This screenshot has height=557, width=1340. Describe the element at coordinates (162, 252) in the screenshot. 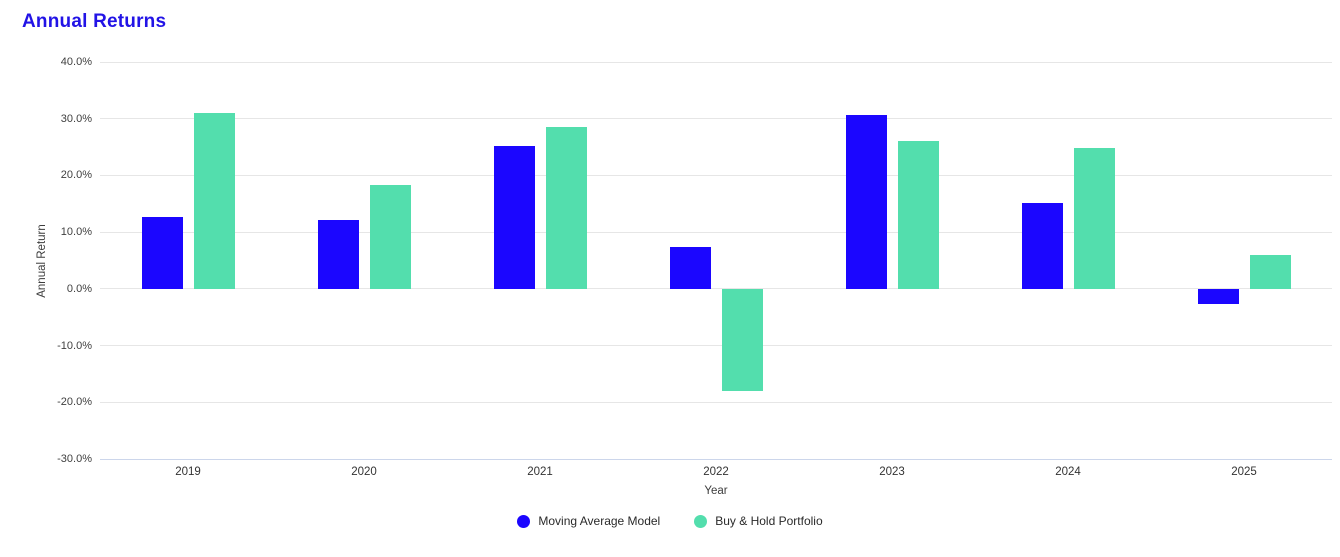

I see `bar-2019-moving-average` at that location.